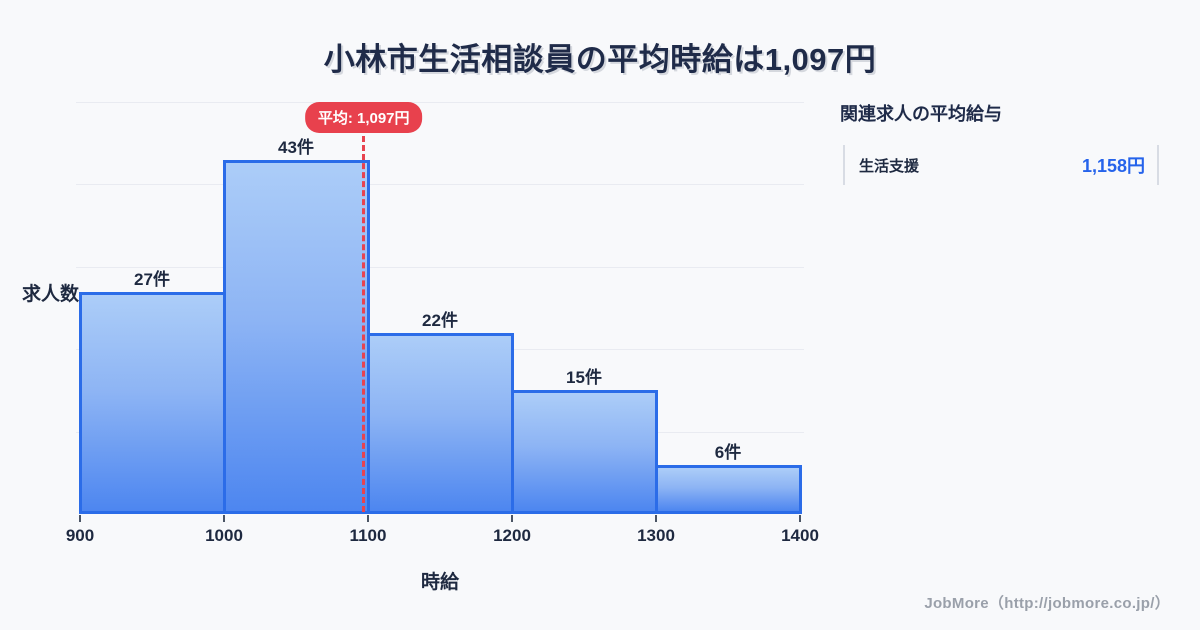  I want to click on bar-value-label: 15件, so click(584, 378).